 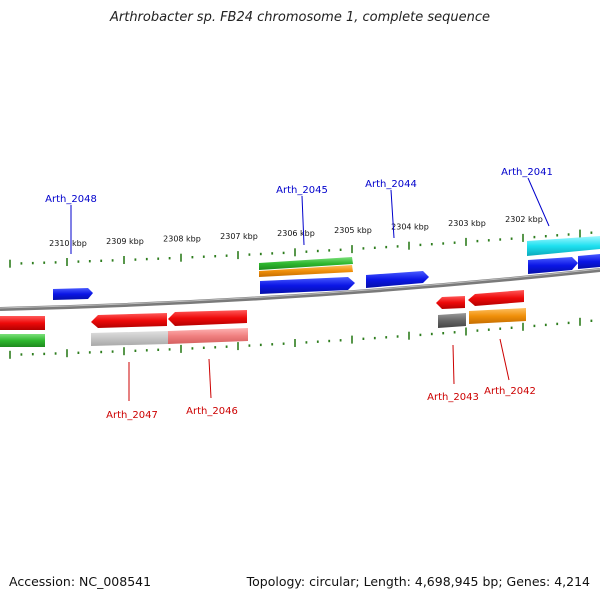 I want to click on scale-label: 2303 kbp, so click(x=467, y=223).